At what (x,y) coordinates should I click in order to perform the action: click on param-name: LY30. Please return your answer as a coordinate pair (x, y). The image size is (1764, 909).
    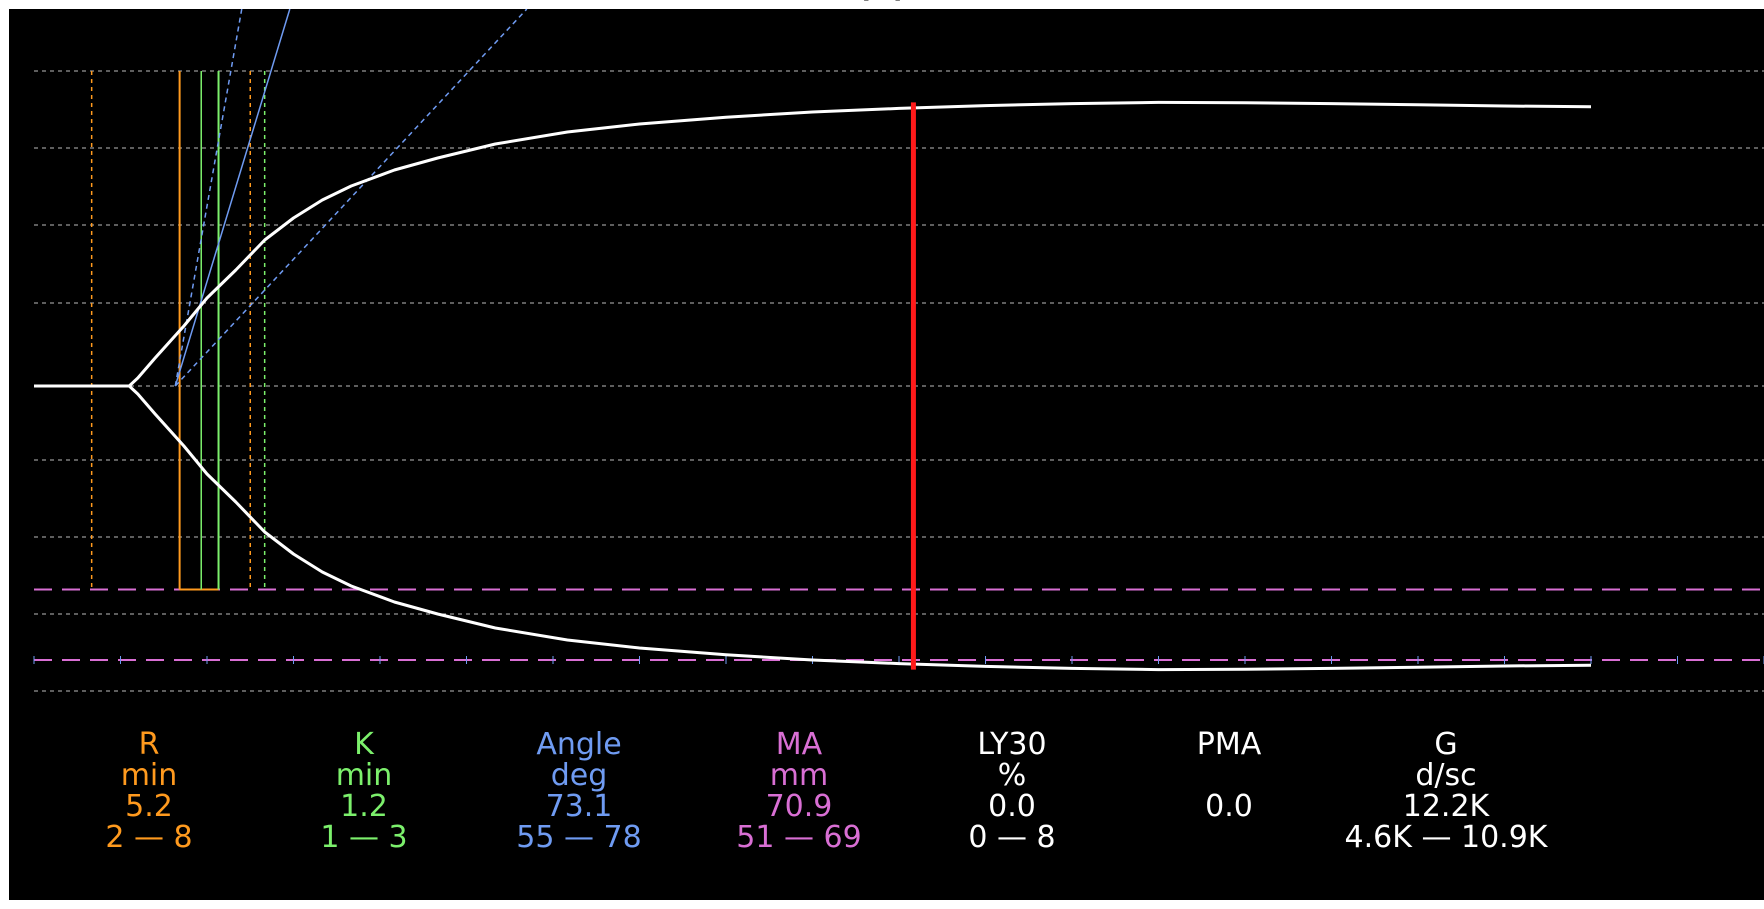
    Looking at the image, I should click on (1012, 744).